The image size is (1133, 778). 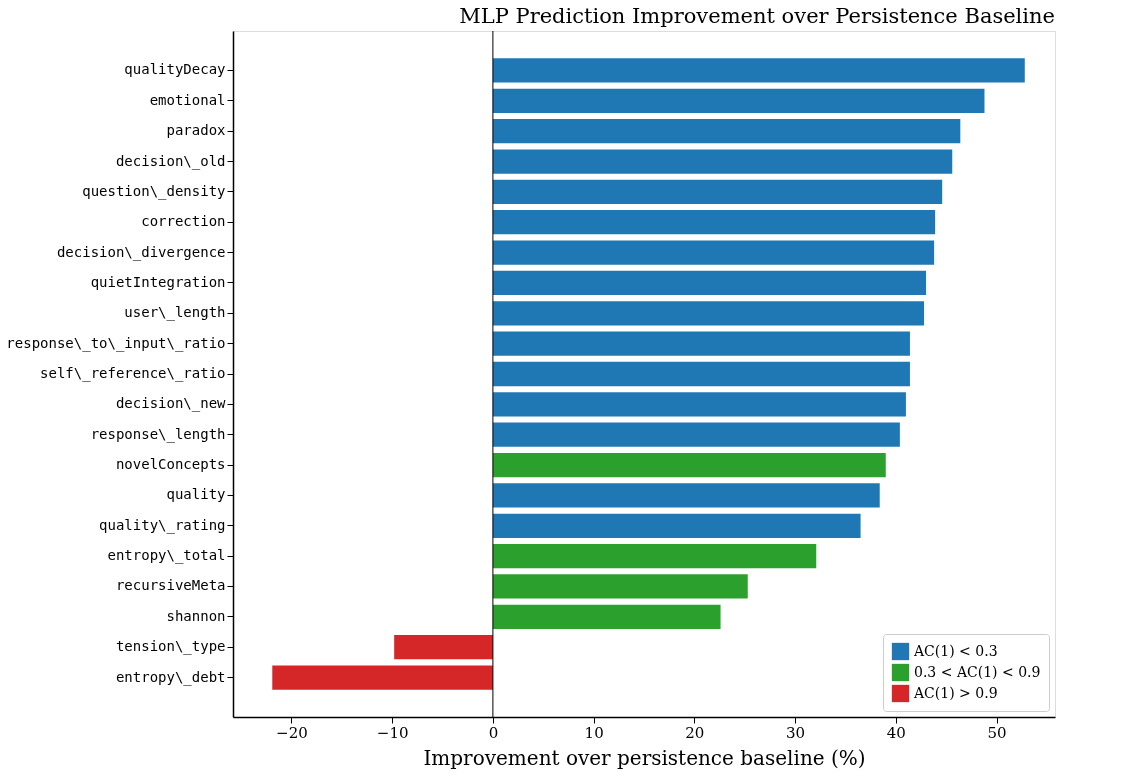 What do you see at coordinates (171, 404) in the screenshot?
I see `y-tick-label: decision\_new` at bounding box center [171, 404].